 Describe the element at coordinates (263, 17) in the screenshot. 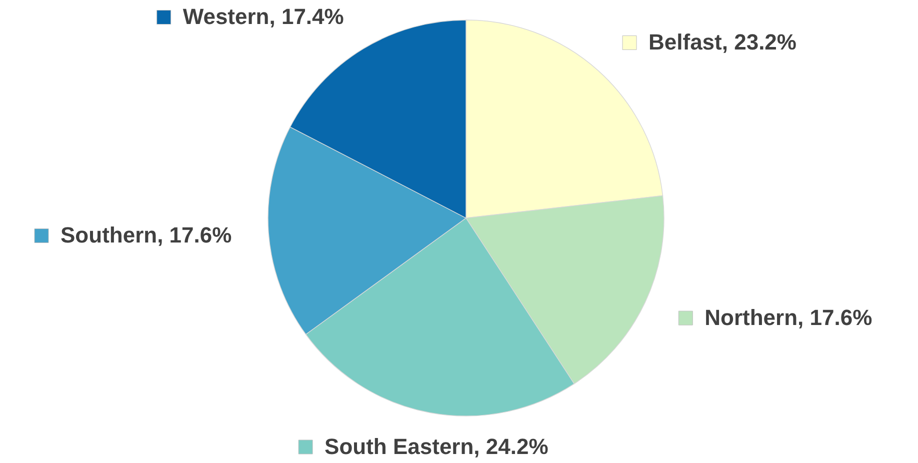

I see `legend-label: Western, 17.4%` at that location.